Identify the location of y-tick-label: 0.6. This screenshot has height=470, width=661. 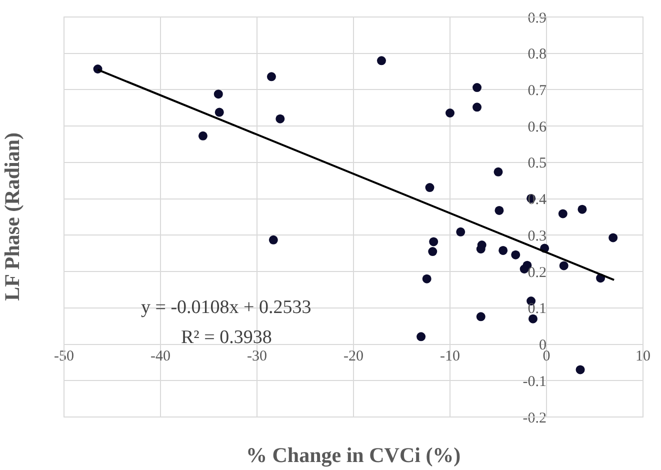
(537, 127).